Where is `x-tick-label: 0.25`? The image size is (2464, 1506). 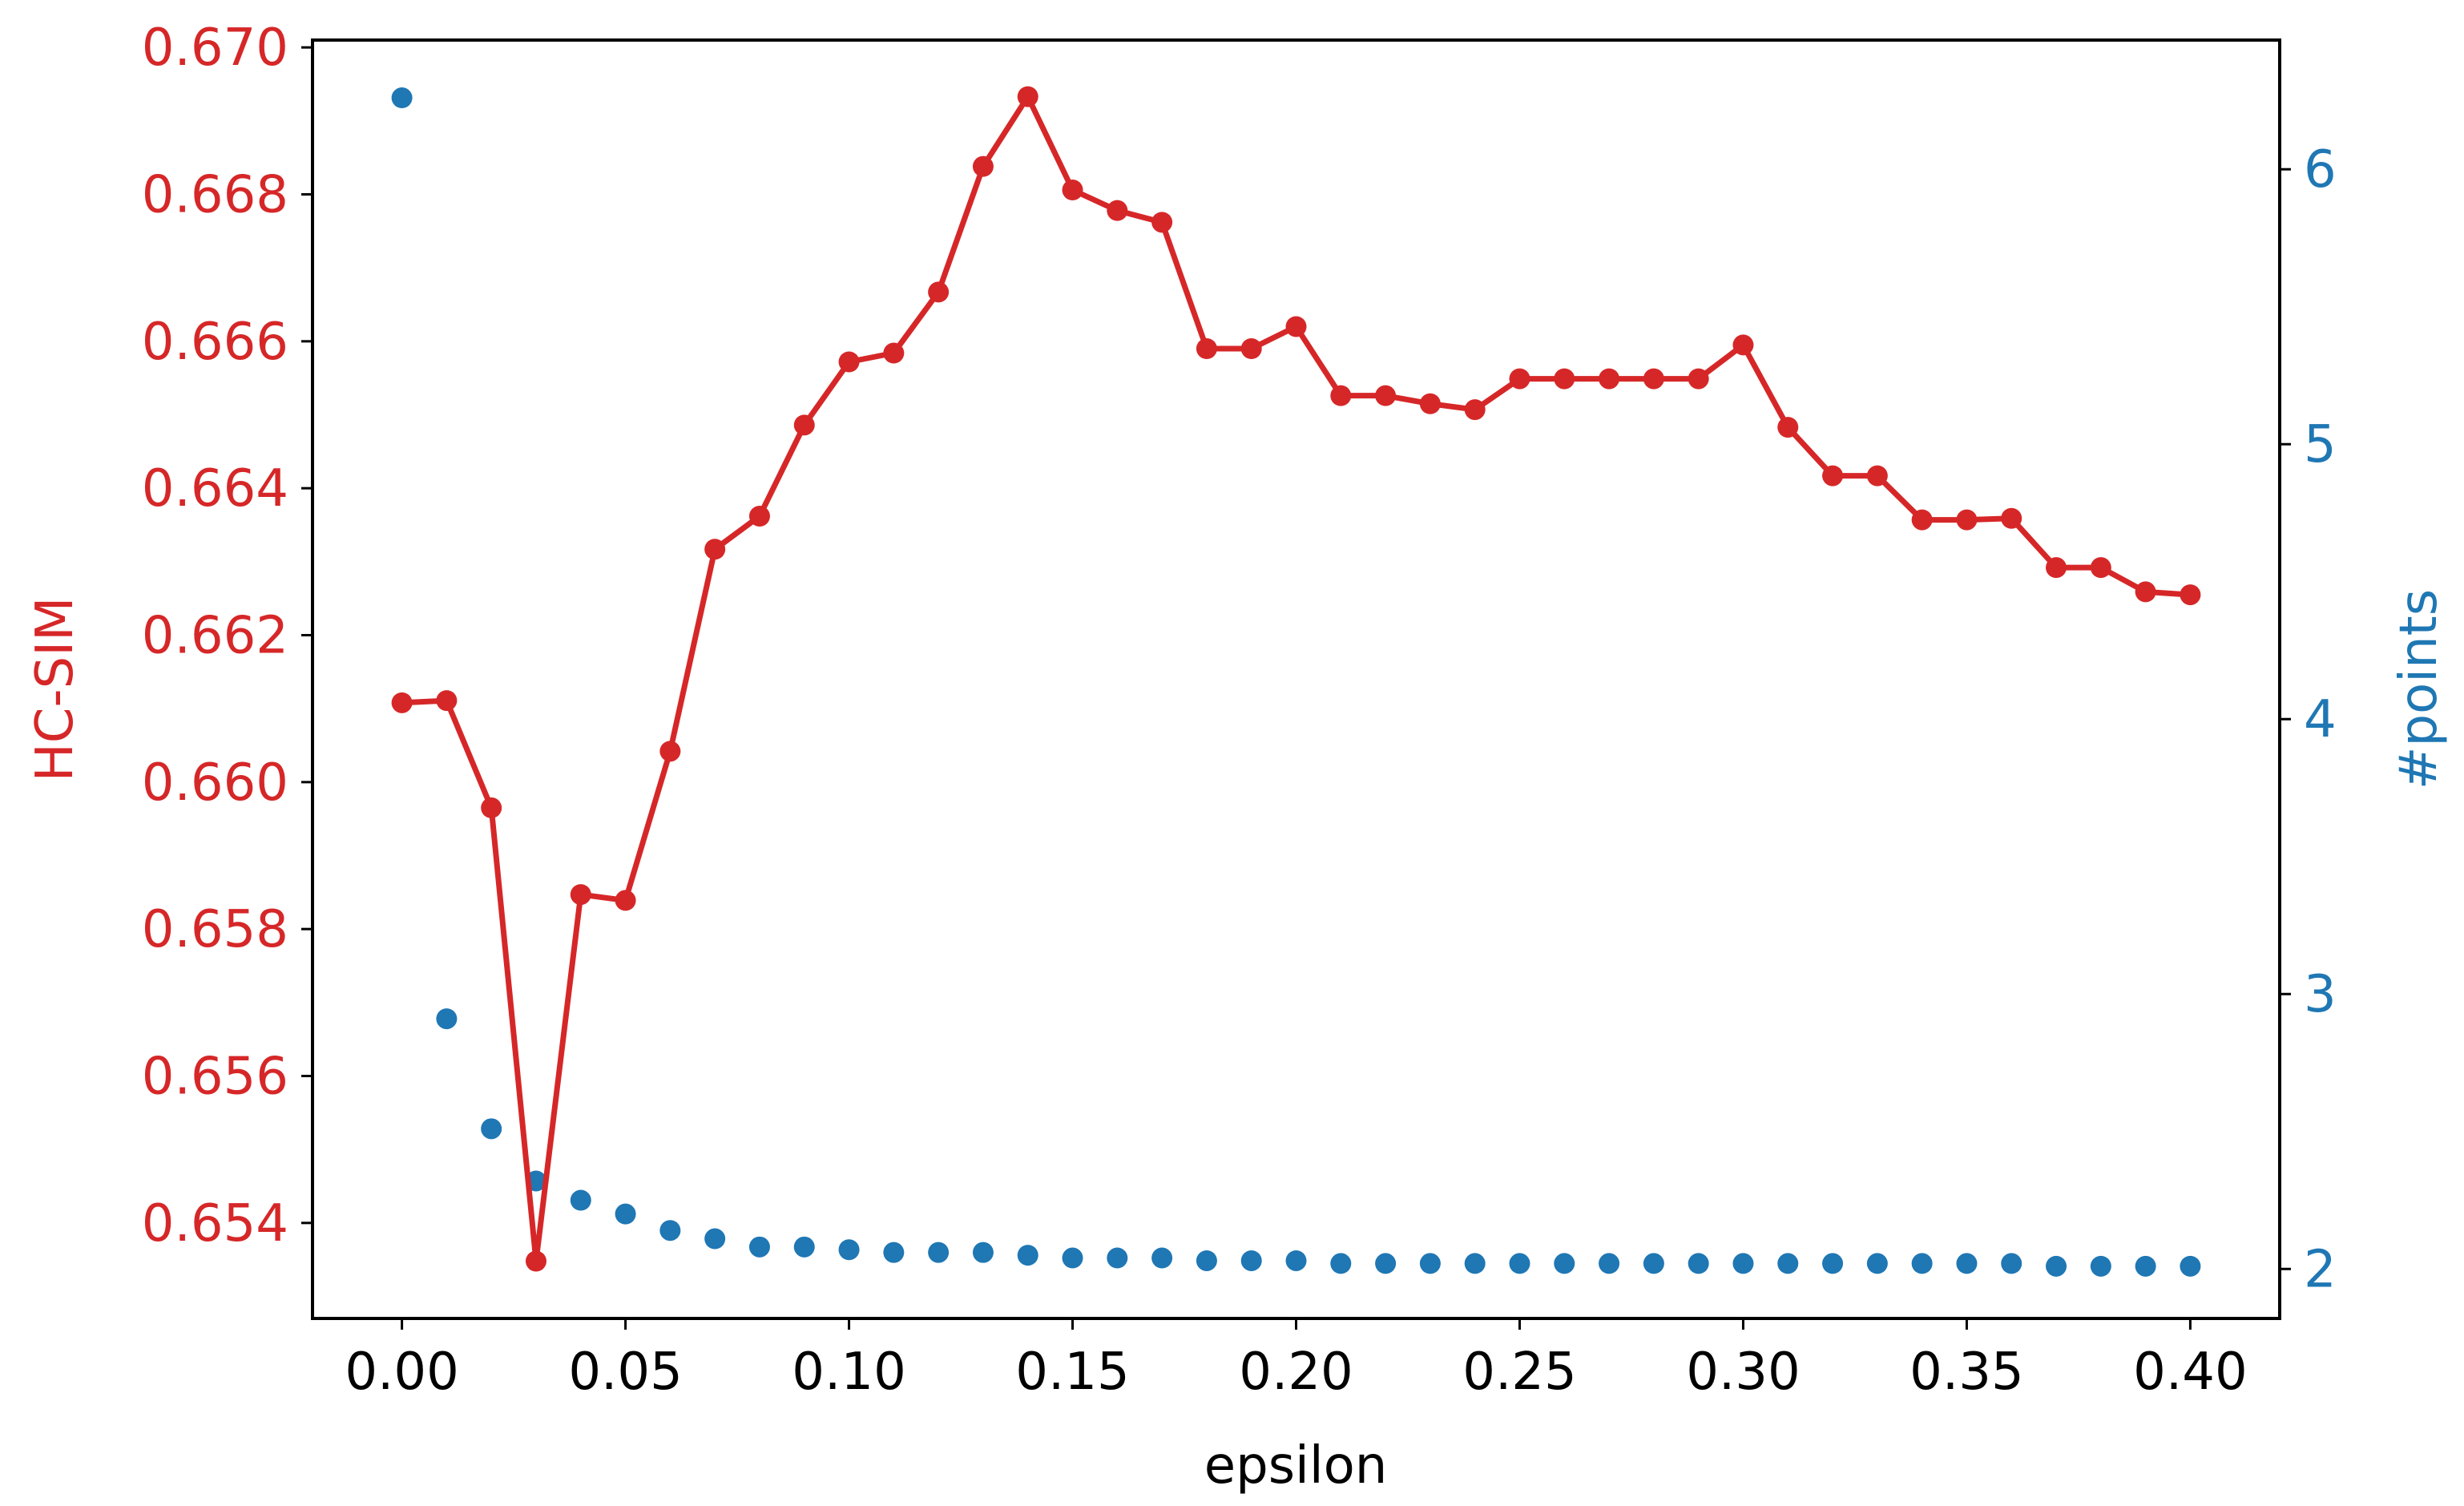 x-tick-label: 0.25 is located at coordinates (1519, 1372).